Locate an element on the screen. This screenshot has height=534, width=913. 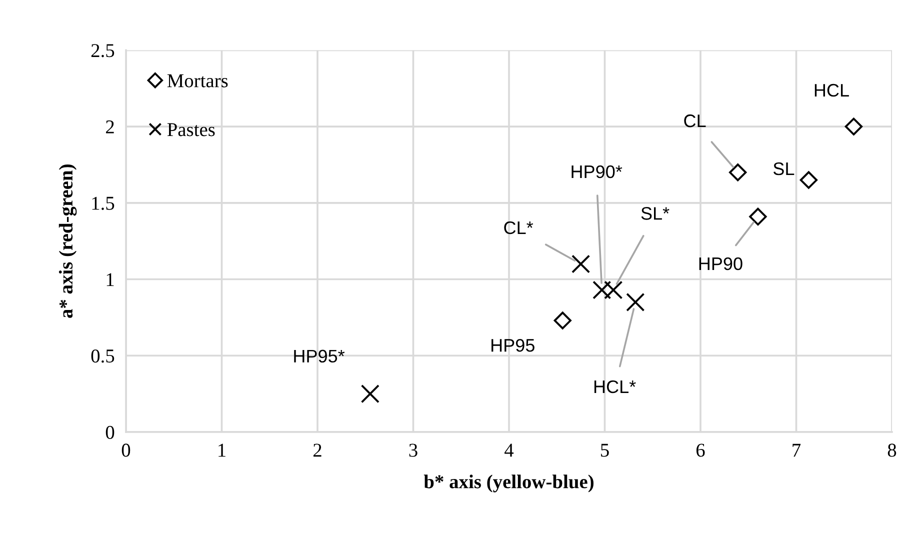
y-tick-label: 2.5 is located at coordinates (102, 51).